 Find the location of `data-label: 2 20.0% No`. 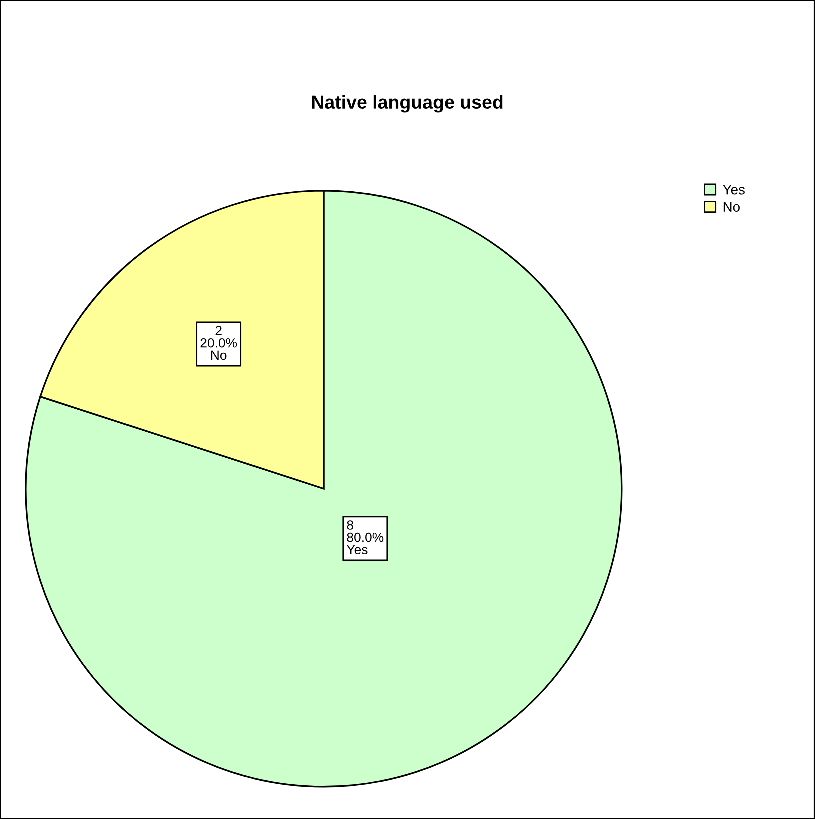

data-label: 2 20.0% No is located at coordinates (219, 343).